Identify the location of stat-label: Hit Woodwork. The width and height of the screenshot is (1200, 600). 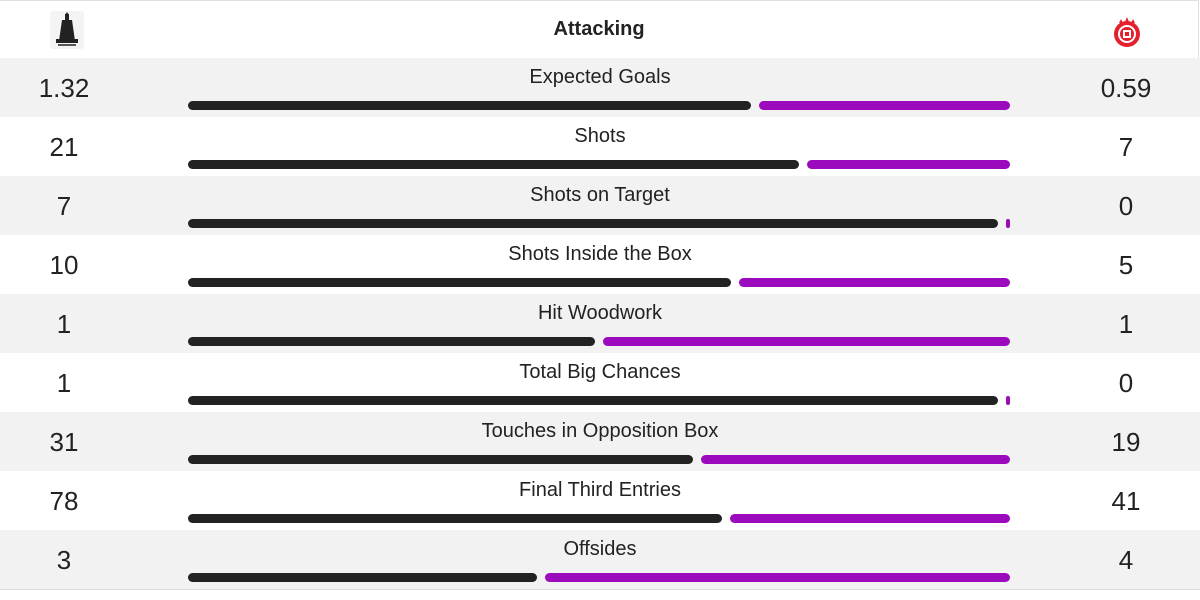
(600, 313).